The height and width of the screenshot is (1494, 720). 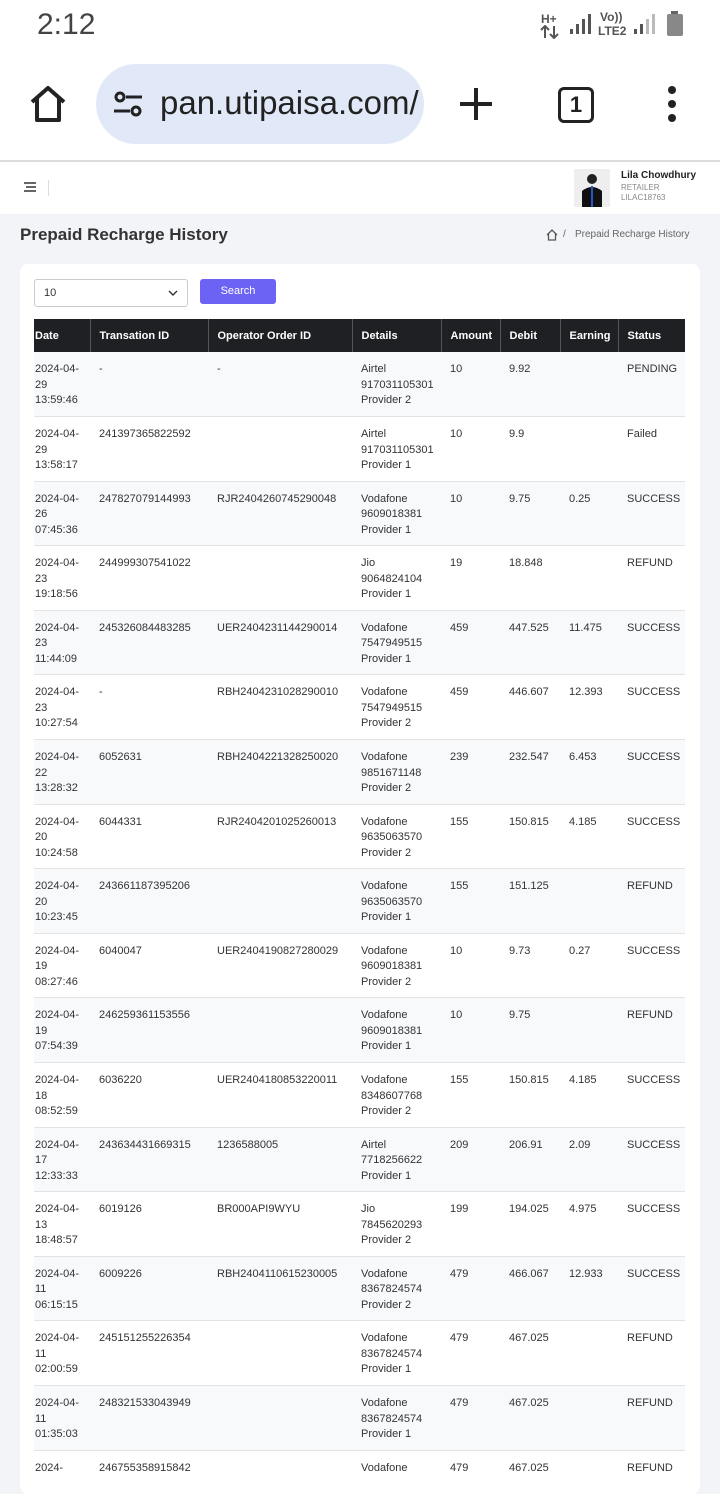 I want to click on details-number: 917031105301, so click(x=397, y=384).